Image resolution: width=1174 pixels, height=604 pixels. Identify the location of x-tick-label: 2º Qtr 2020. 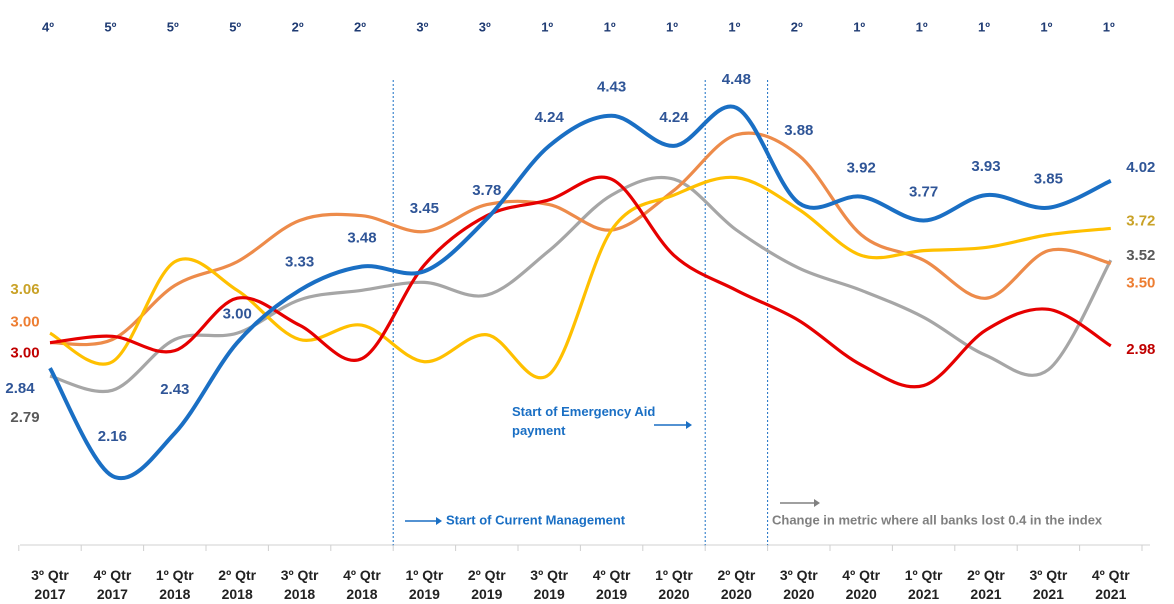
(736, 584).